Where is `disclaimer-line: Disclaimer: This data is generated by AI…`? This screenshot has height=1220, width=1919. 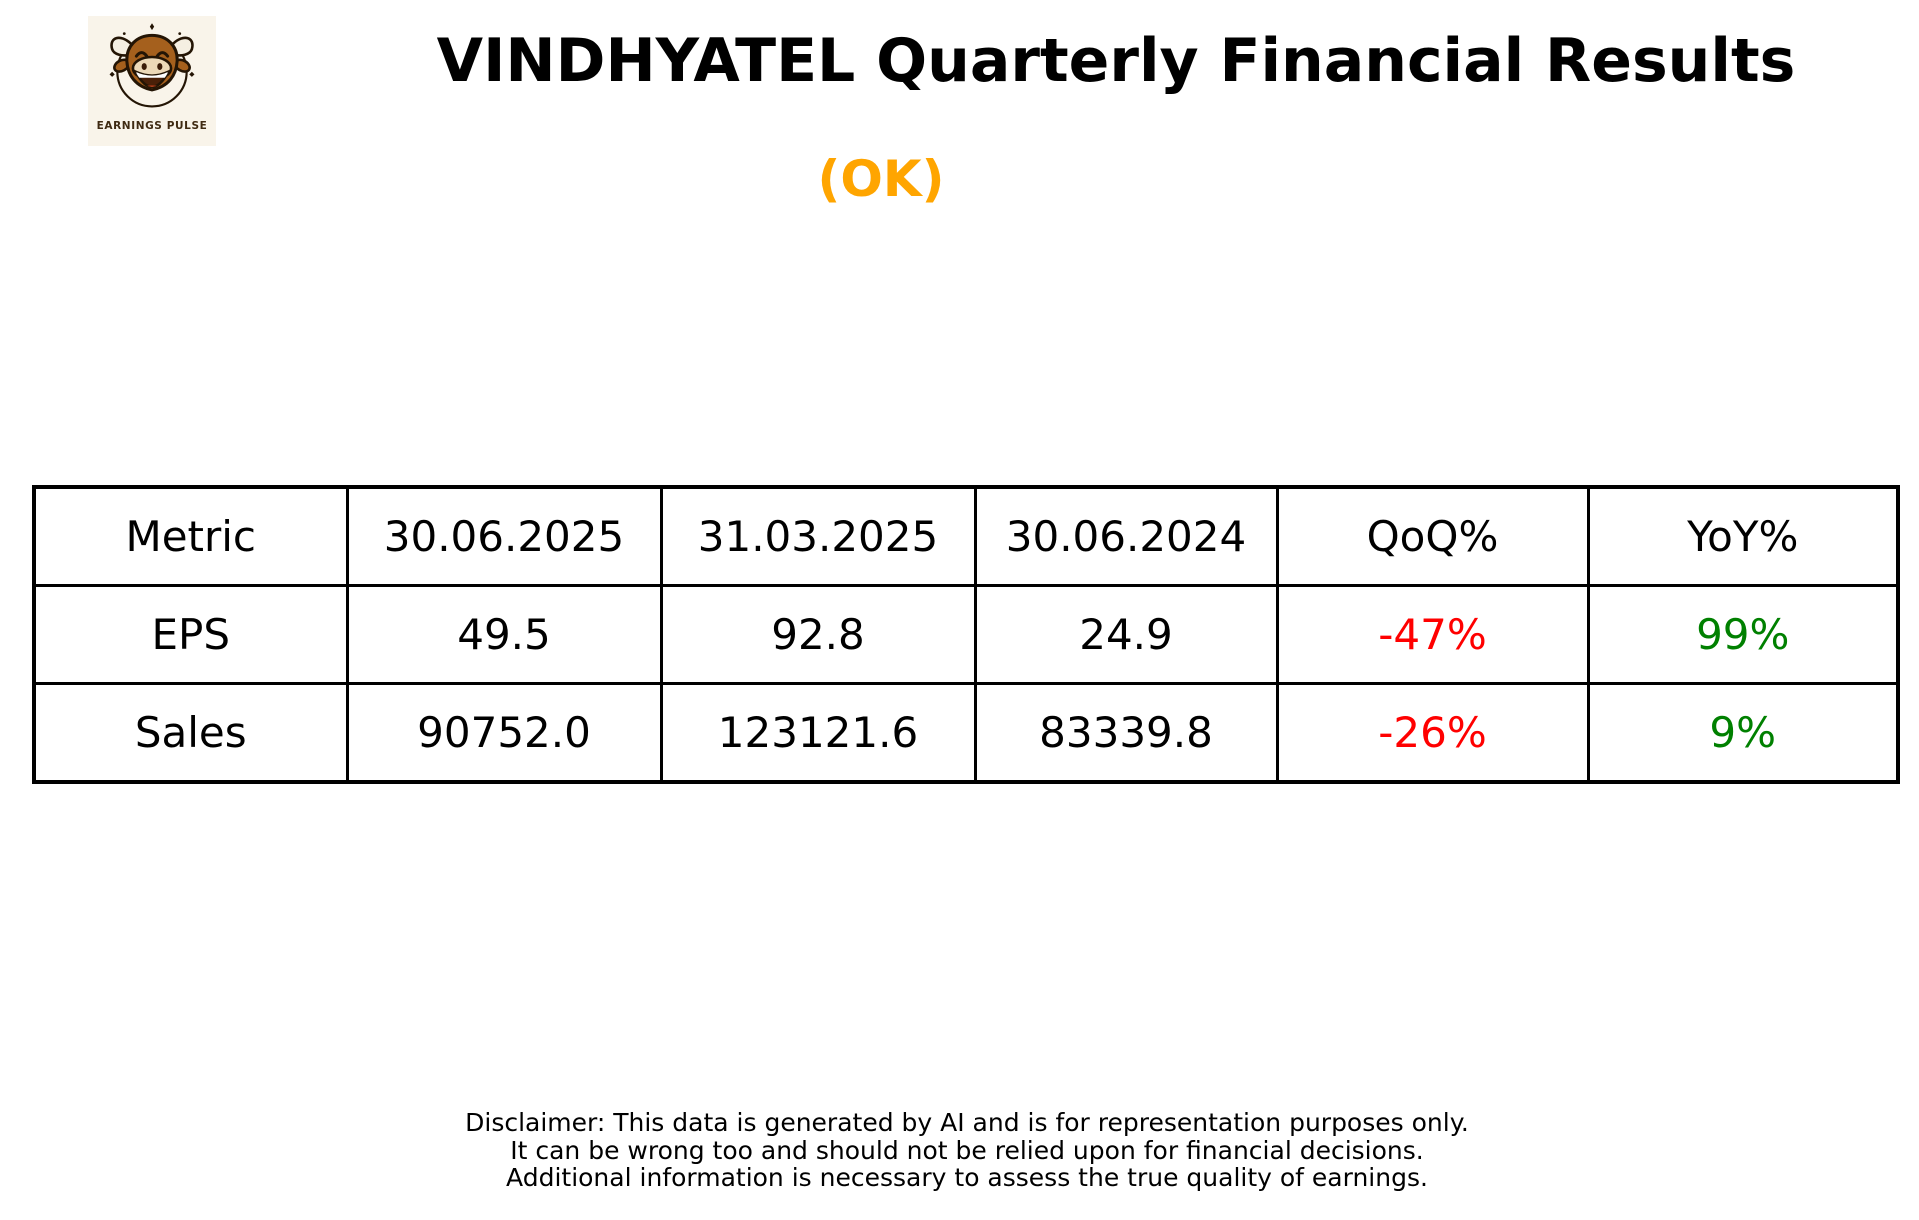
disclaimer-line: Disclaimer: This data is generated by AI… is located at coordinates (967, 1122).